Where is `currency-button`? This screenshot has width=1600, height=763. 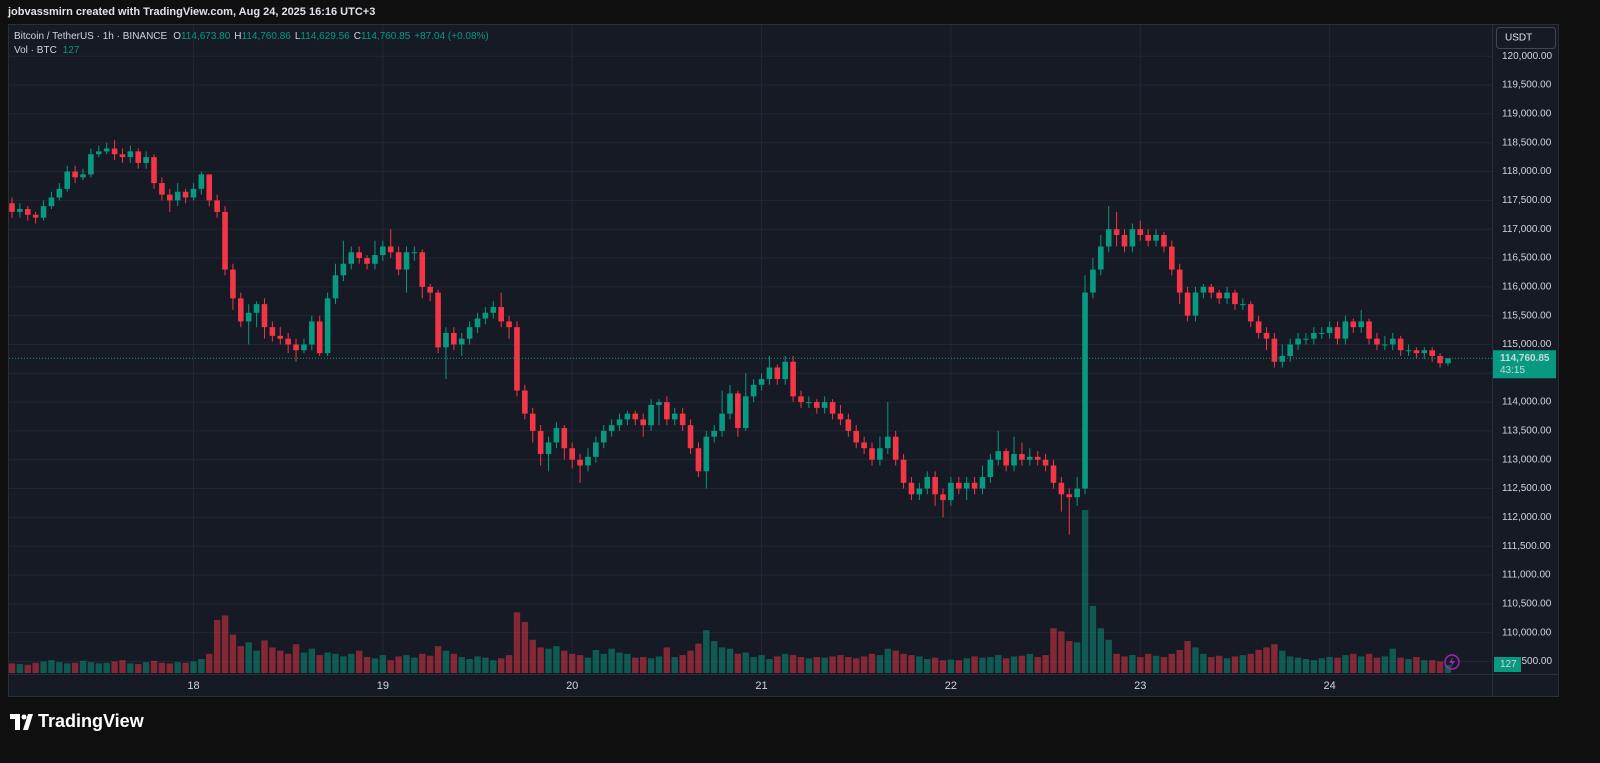 currency-button is located at coordinates (1526, 38).